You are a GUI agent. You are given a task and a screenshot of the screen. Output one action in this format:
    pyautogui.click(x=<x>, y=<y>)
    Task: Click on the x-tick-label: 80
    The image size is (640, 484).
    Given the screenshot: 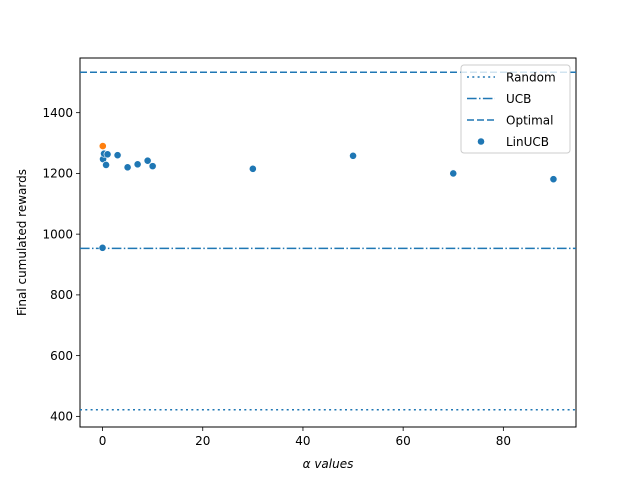 What is the action you would take?
    pyautogui.click(x=503, y=441)
    